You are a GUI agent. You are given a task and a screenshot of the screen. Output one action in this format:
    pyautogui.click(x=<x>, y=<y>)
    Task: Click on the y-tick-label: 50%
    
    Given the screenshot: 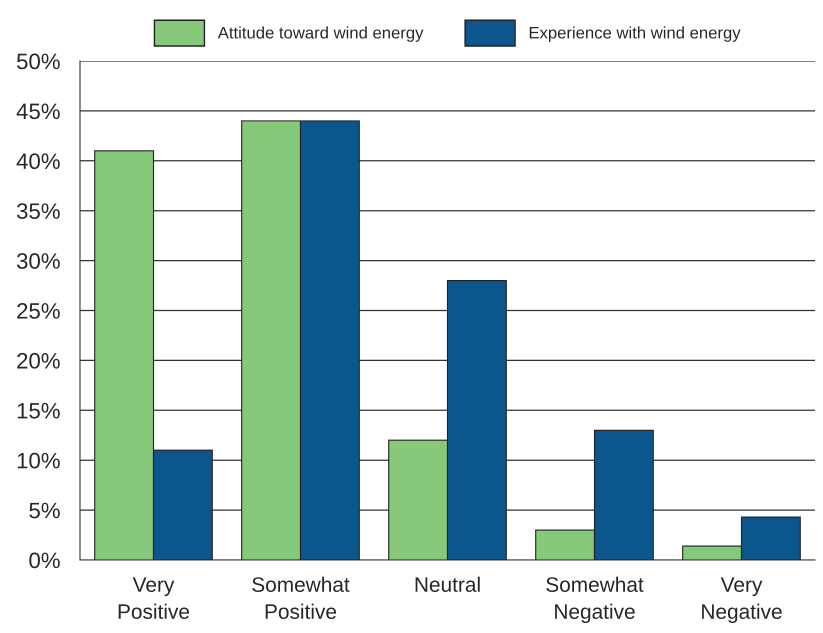 What is the action you would take?
    pyautogui.click(x=38, y=62)
    